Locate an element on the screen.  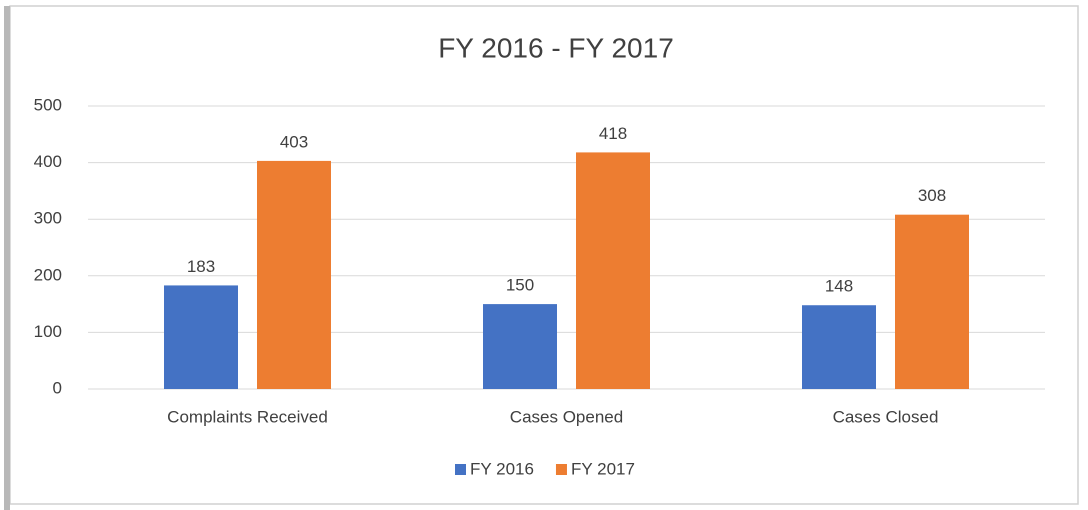
y-tick-label: 300 is located at coordinates (48, 218).